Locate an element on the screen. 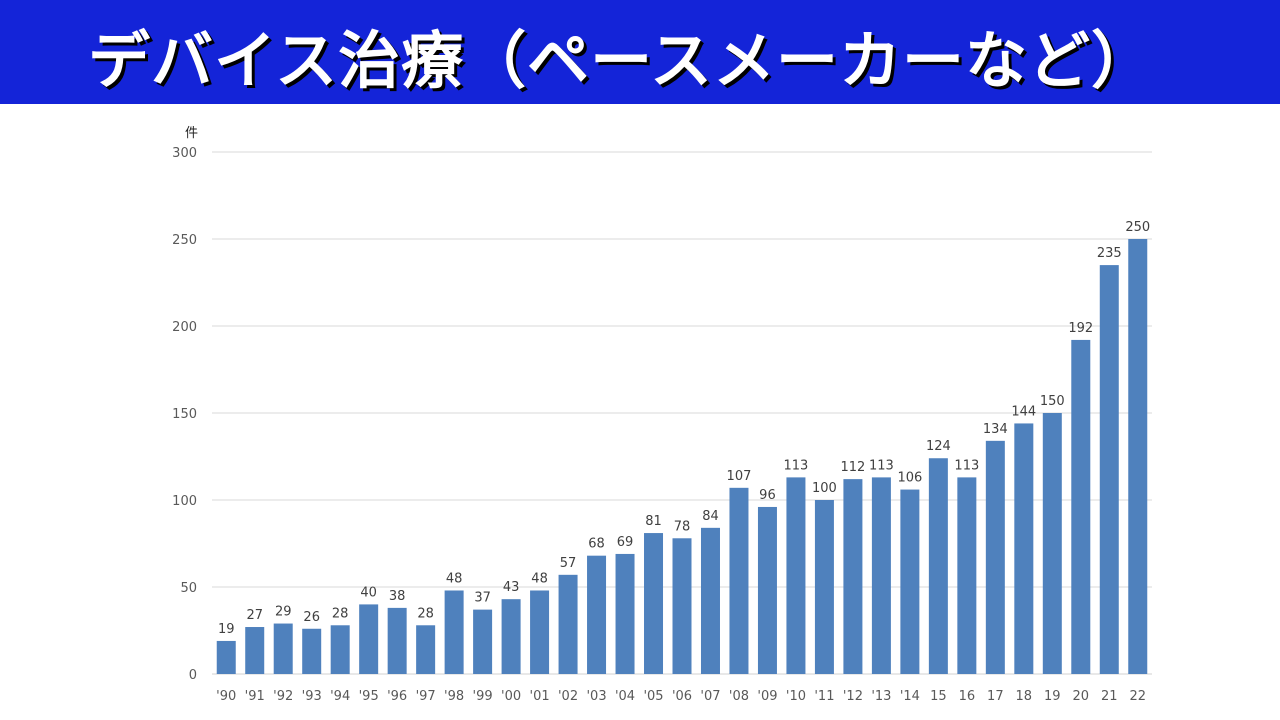 The height and width of the screenshot is (720, 1280). data-label: 19 is located at coordinates (226, 629).